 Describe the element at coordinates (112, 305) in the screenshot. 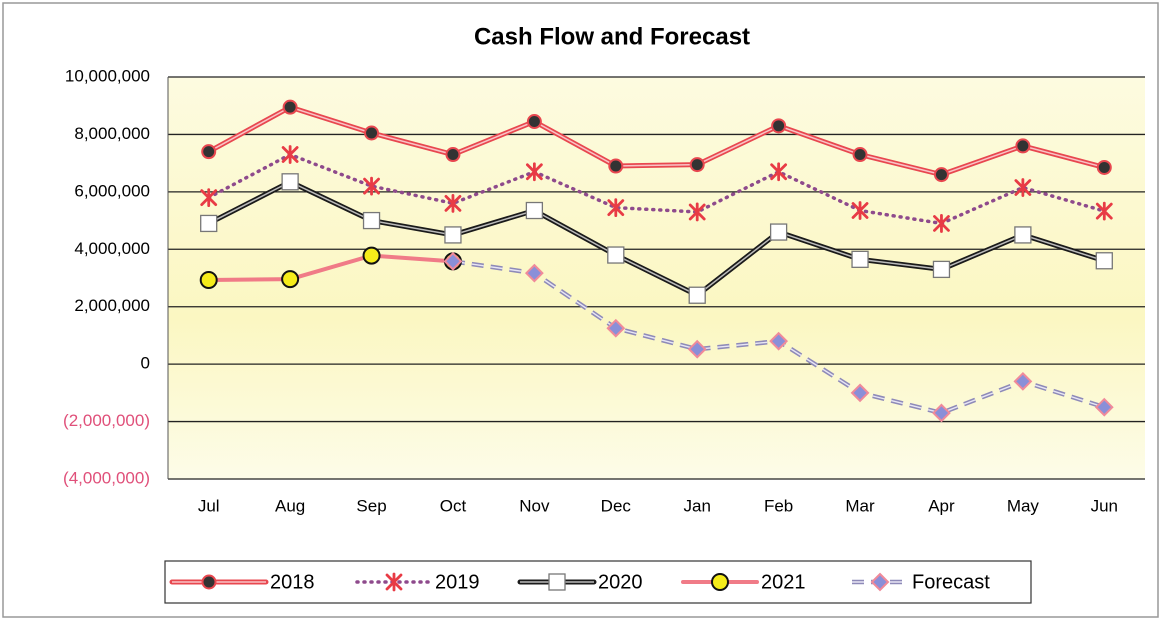

I see `y-tick-label: 2,000,000` at that location.